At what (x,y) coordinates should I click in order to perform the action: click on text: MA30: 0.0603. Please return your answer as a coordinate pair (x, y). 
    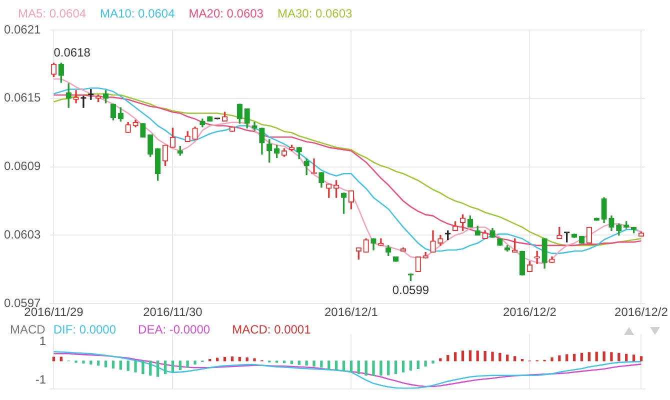
    Looking at the image, I should click on (315, 13).